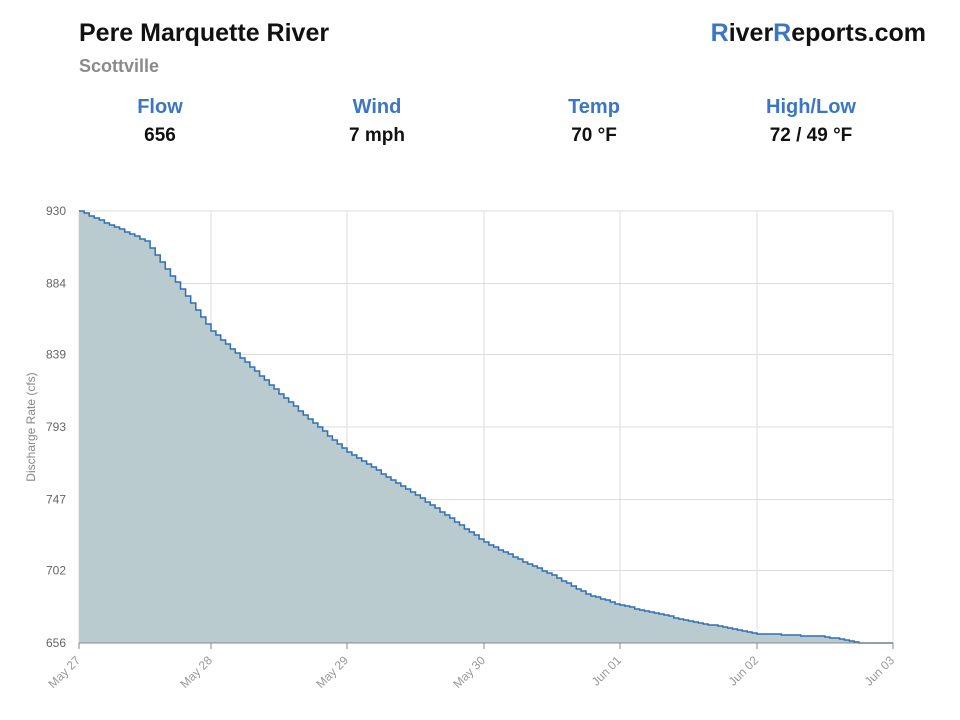 Image resolution: width=960 pixels, height=720 pixels. I want to click on stat-temp: Temp 70 °F, so click(594, 121).